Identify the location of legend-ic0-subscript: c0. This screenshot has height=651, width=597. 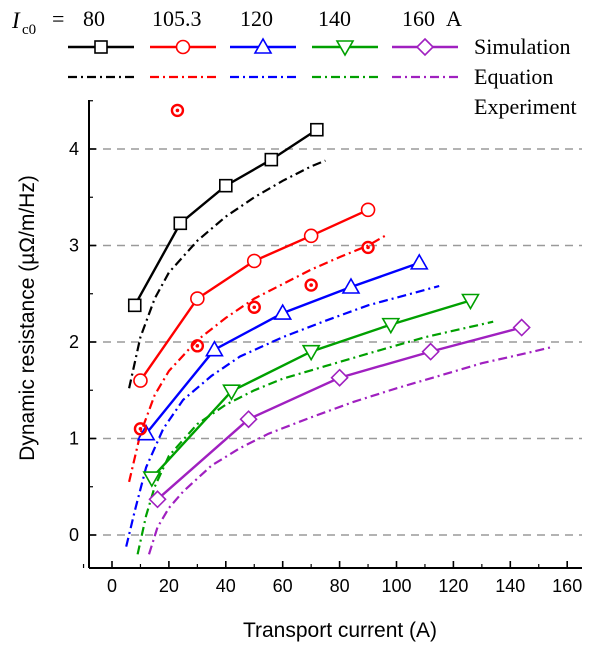
(29, 30).